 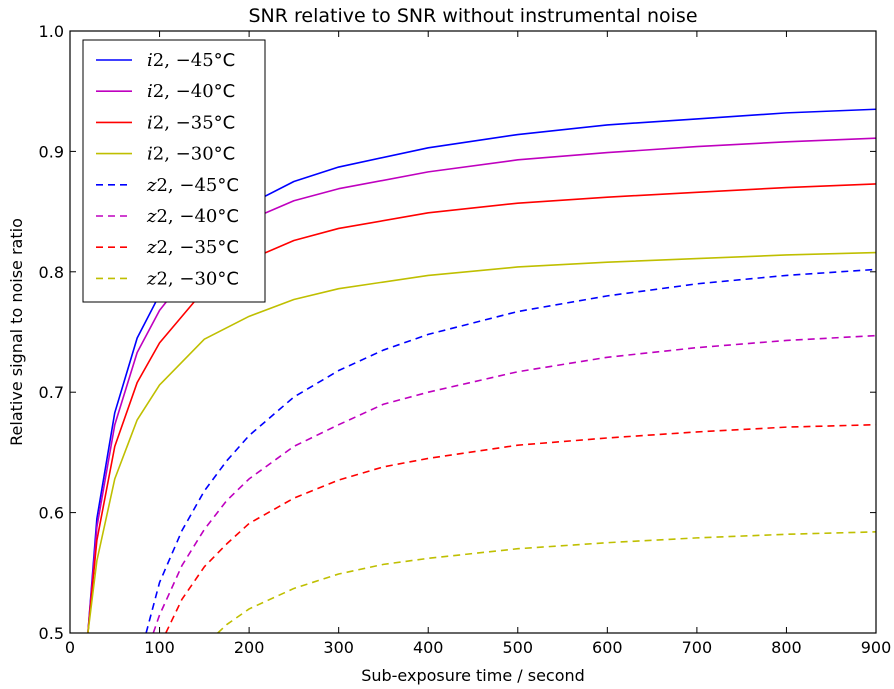 What do you see at coordinates (70, 647) in the screenshot?
I see `x-tick-label: 0` at bounding box center [70, 647].